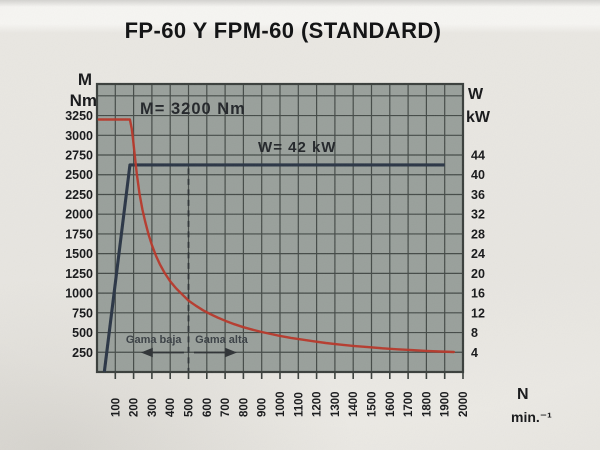 The height and width of the screenshot is (450, 600). Describe the element at coordinates (79, 116) in the screenshot. I see `left-axis-tick-label: 3250` at that location.